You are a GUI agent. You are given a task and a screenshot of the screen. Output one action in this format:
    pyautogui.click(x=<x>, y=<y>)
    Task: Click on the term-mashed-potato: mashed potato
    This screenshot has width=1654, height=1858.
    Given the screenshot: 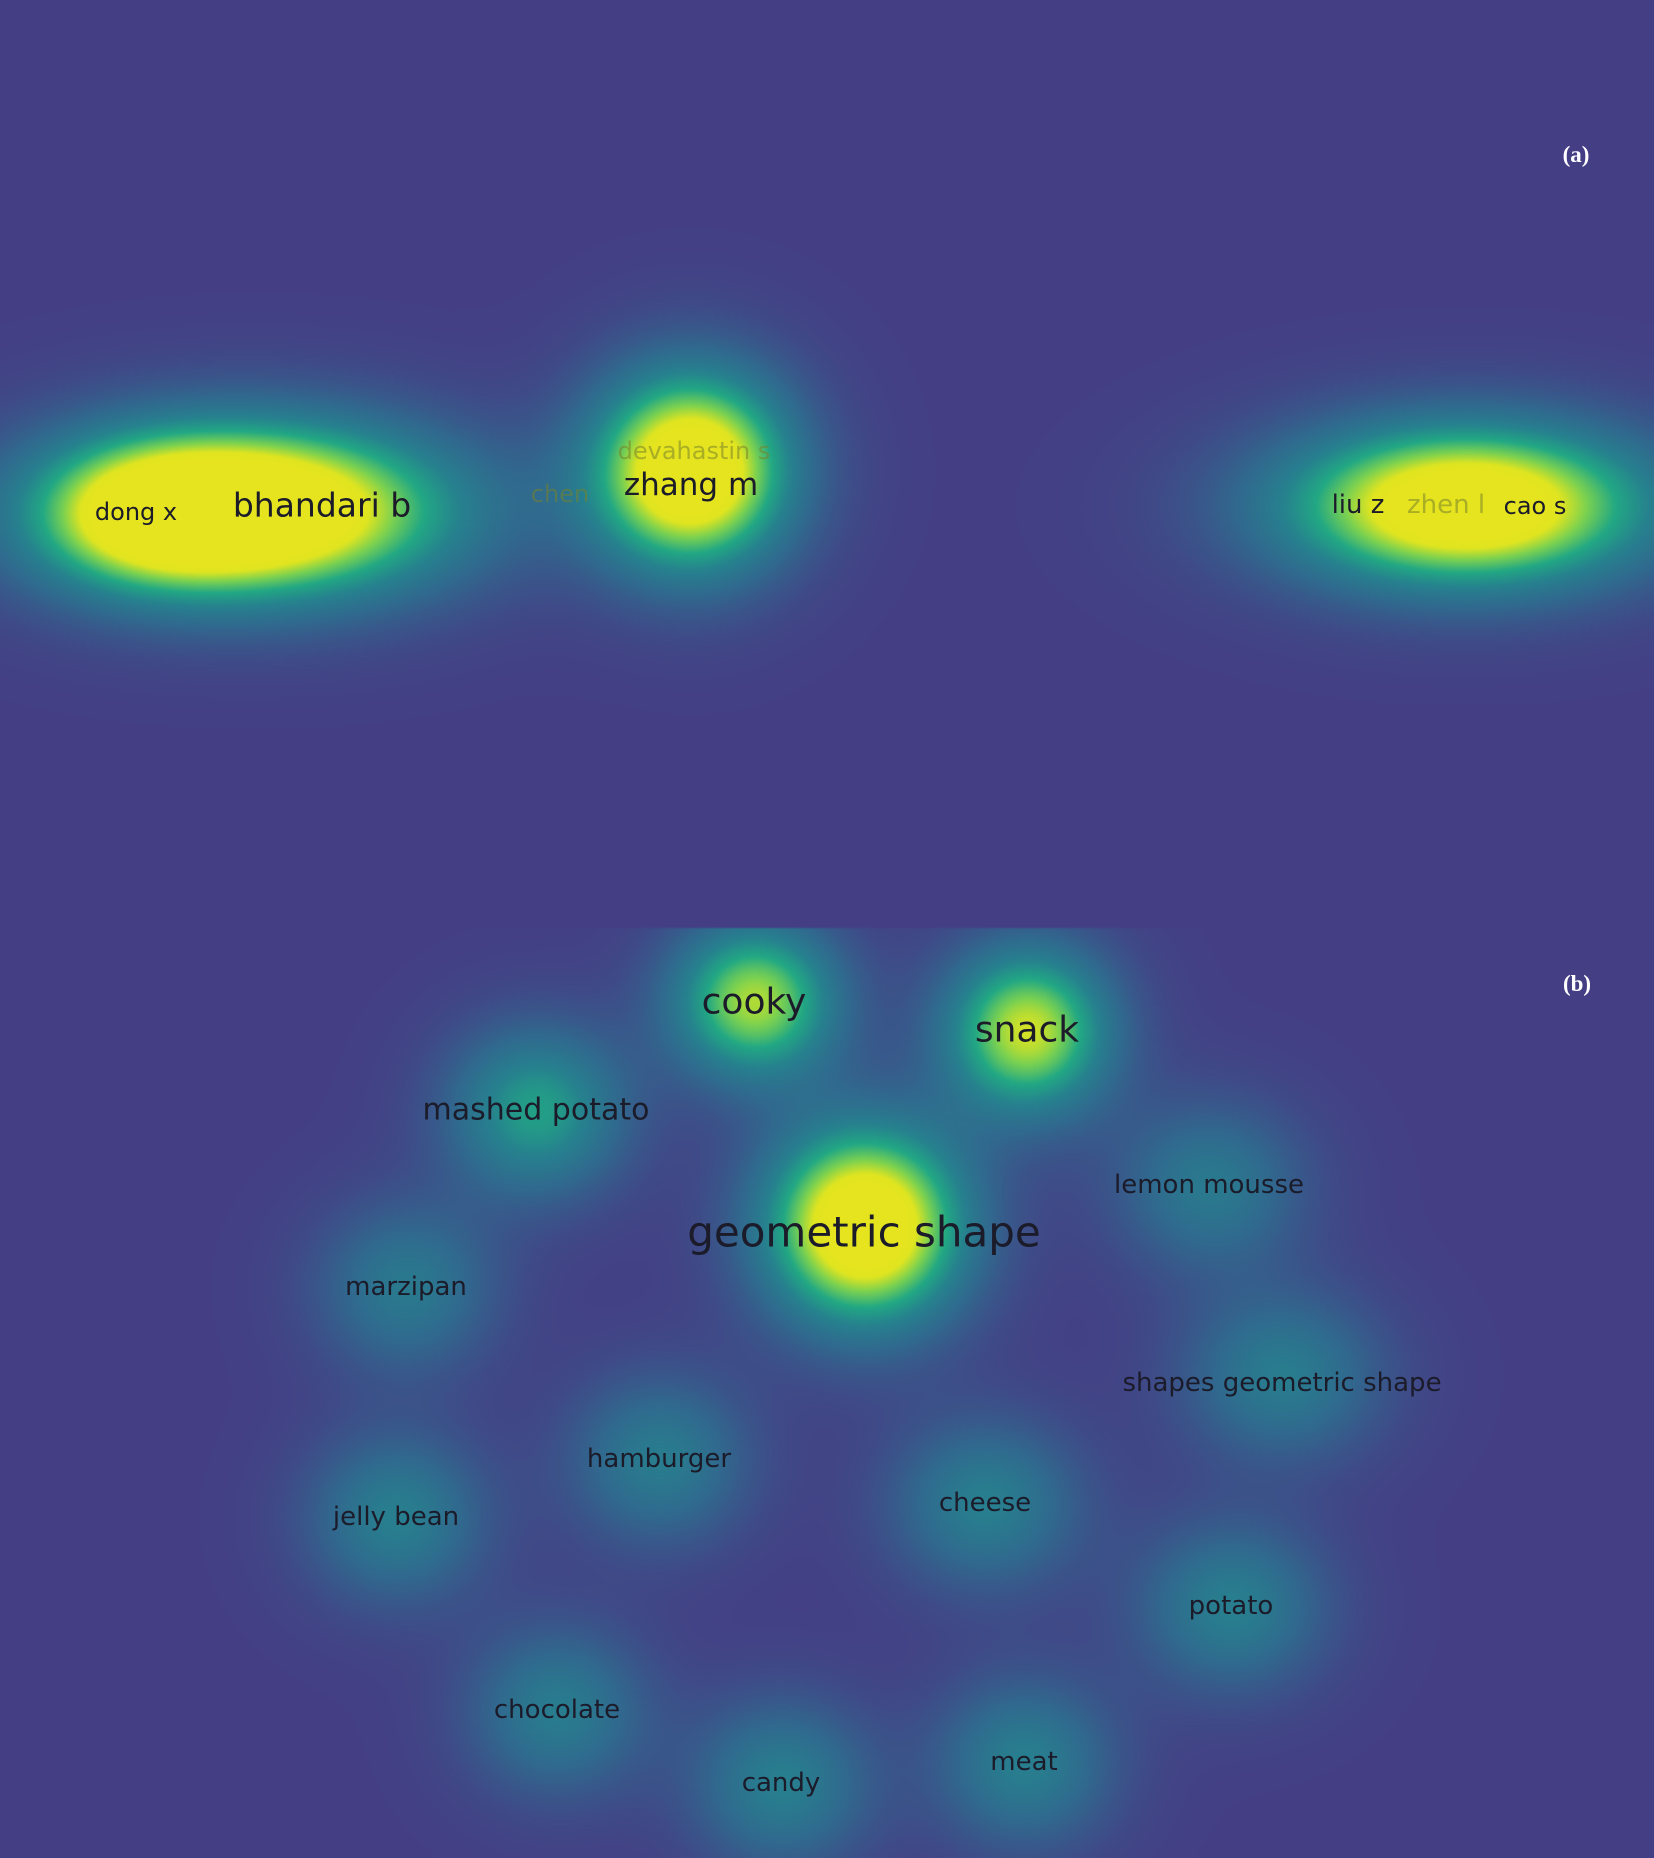 What is the action you would take?
    pyautogui.click(x=536, y=1110)
    